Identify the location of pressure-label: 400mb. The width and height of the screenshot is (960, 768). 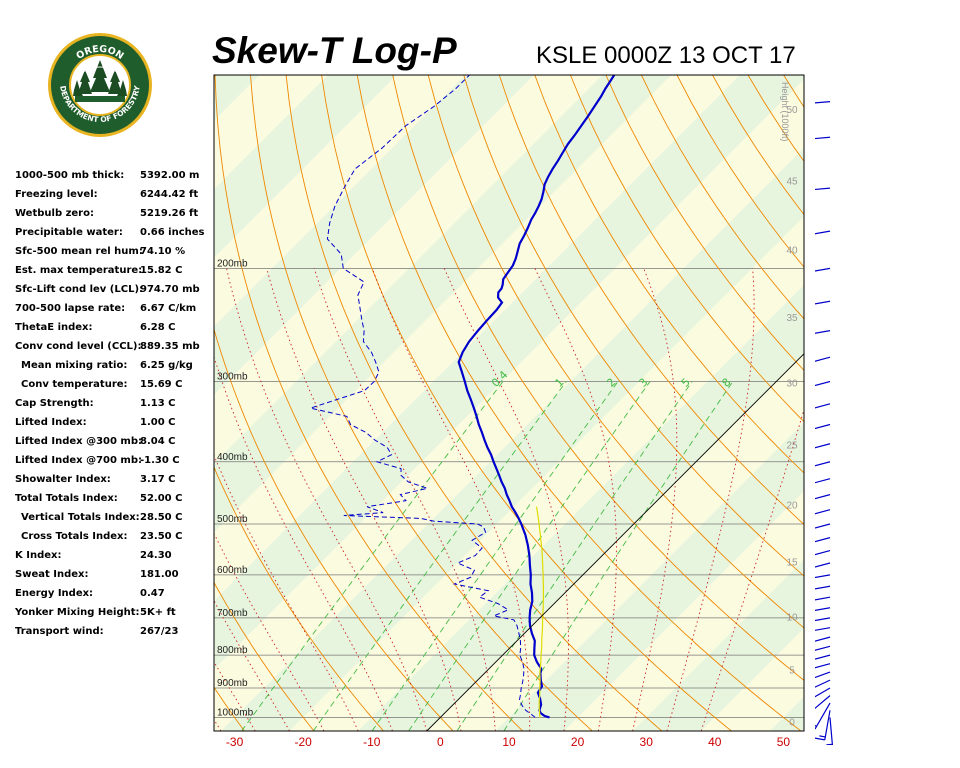
(232, 457).